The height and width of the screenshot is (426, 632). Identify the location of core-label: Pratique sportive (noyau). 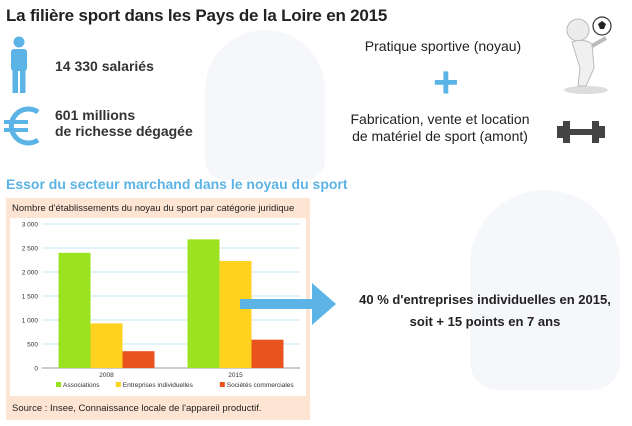
(443, 46).